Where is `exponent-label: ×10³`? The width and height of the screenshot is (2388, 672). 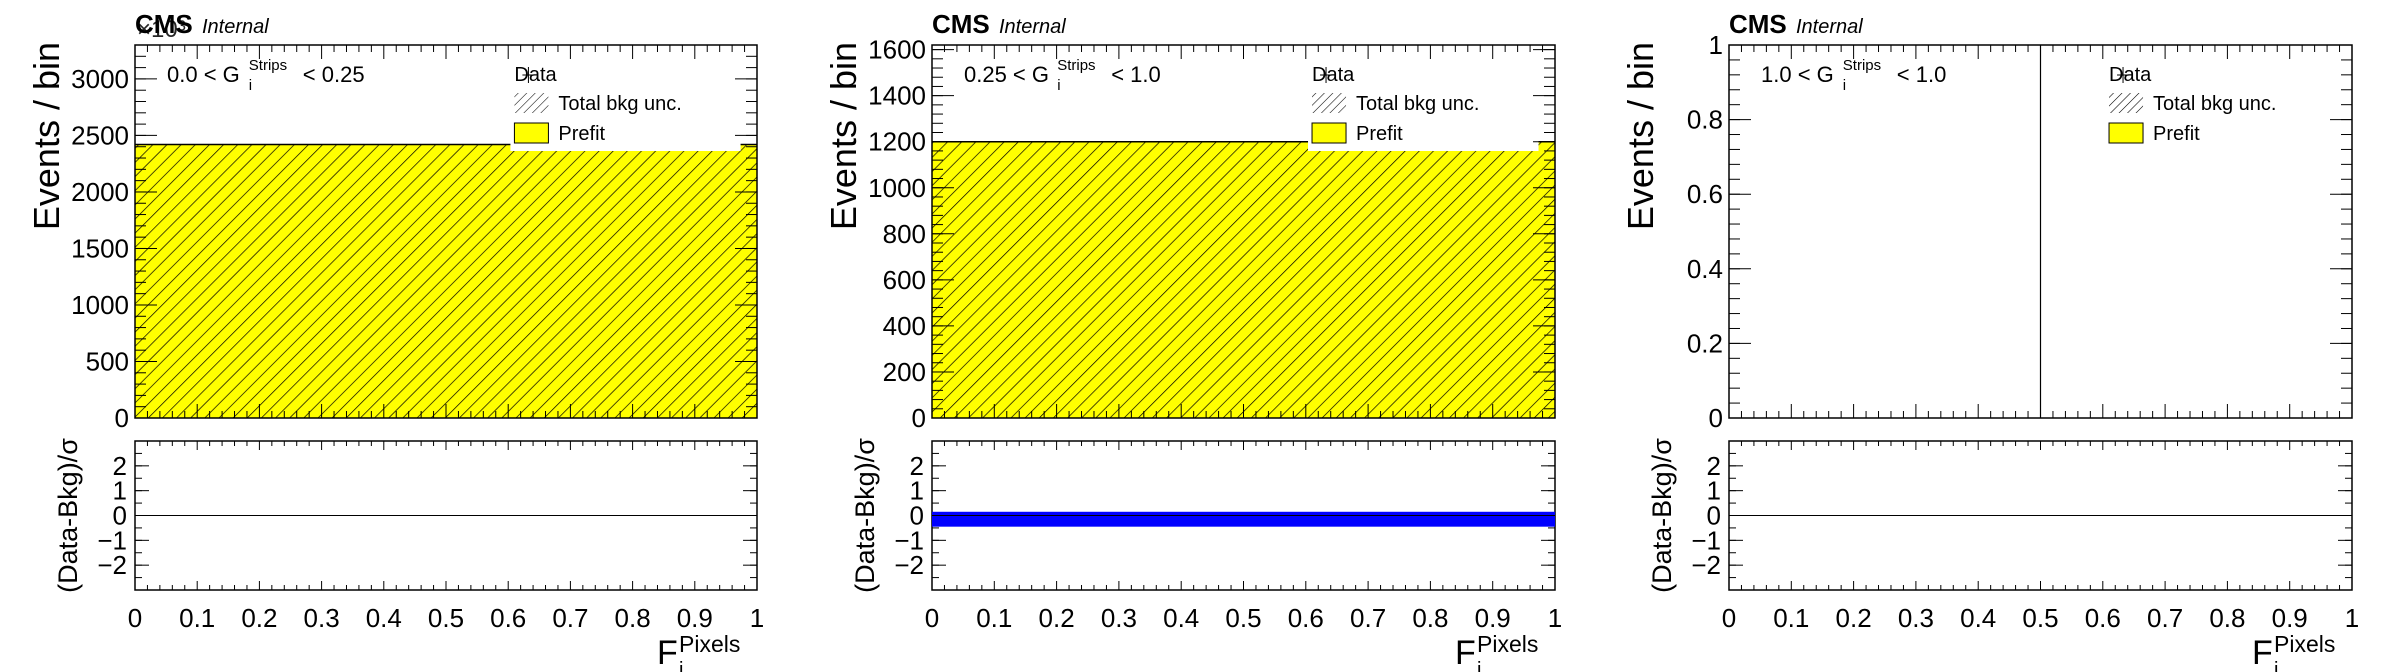 exponent-label: ×10³ is located at coordinates (161, 29).